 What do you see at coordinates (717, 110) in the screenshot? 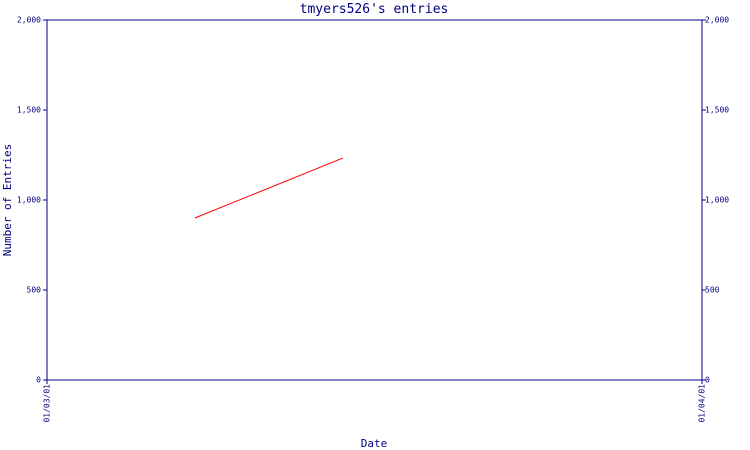
I see `y2-tick-label: 1,500` at bounding box center [717, 110].